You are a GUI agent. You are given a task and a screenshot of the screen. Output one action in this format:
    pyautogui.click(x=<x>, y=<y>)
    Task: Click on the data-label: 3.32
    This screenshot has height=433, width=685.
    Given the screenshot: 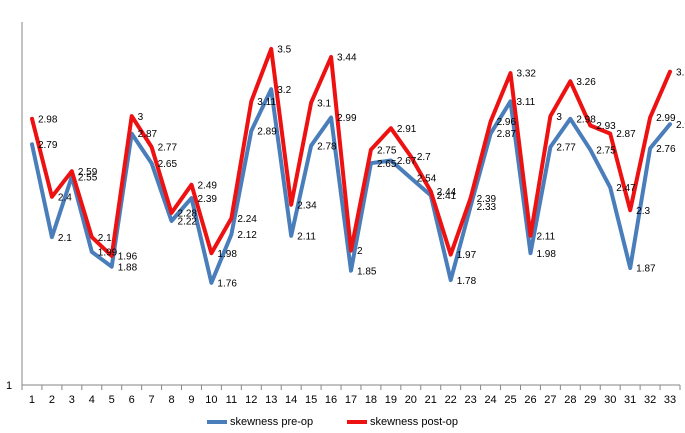 What is the action you would take?
    pyautogui.click(x=527, y=74)
    